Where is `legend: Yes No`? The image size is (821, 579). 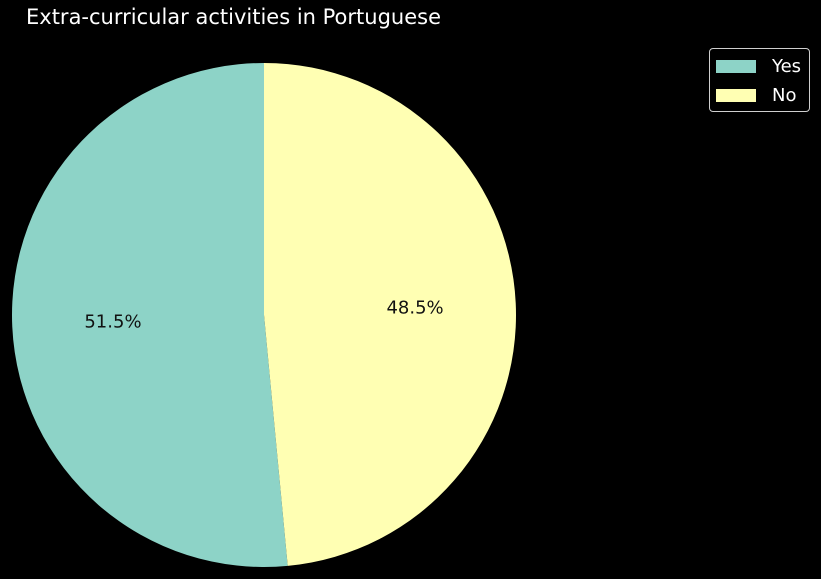
legend: Yes No is located at coordinates (759, 80).